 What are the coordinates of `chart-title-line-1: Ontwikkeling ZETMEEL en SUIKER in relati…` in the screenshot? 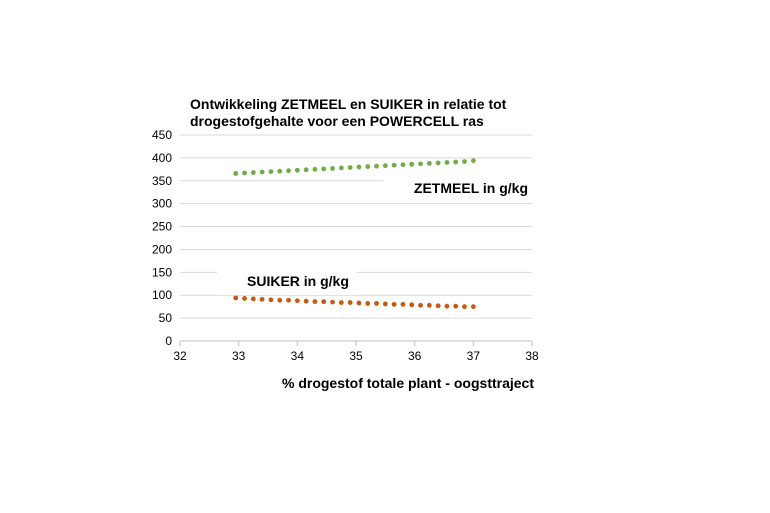 It's located at (348, 104).